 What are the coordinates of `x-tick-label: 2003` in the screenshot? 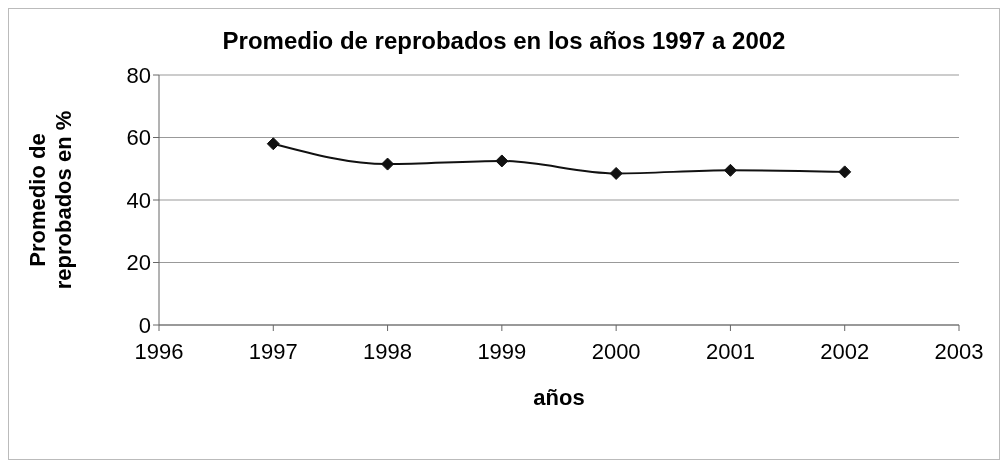 It's located at (959, 351).